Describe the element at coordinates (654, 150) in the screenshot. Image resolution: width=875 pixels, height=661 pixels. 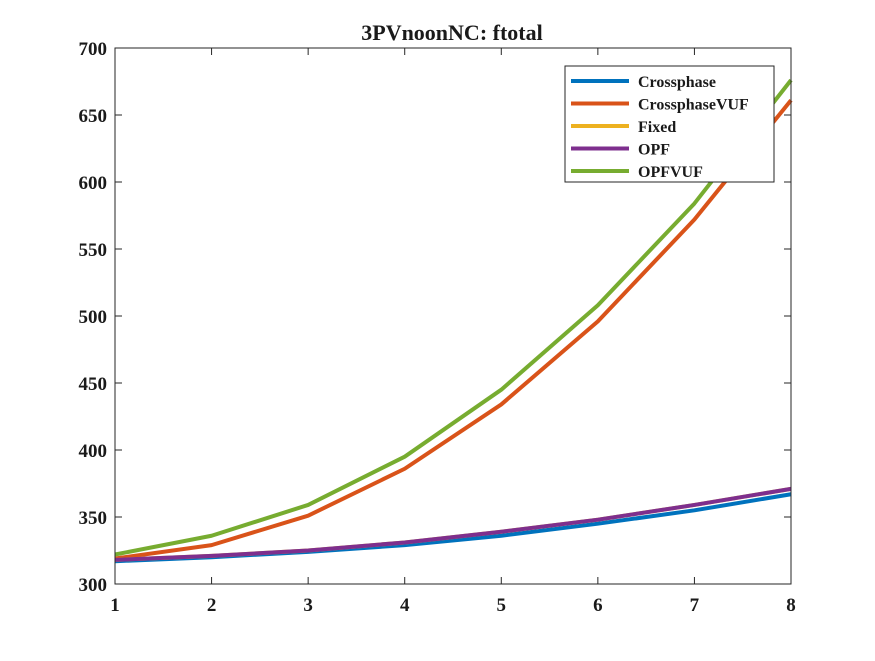
I see `legend-label-opf: OPF` at that location.